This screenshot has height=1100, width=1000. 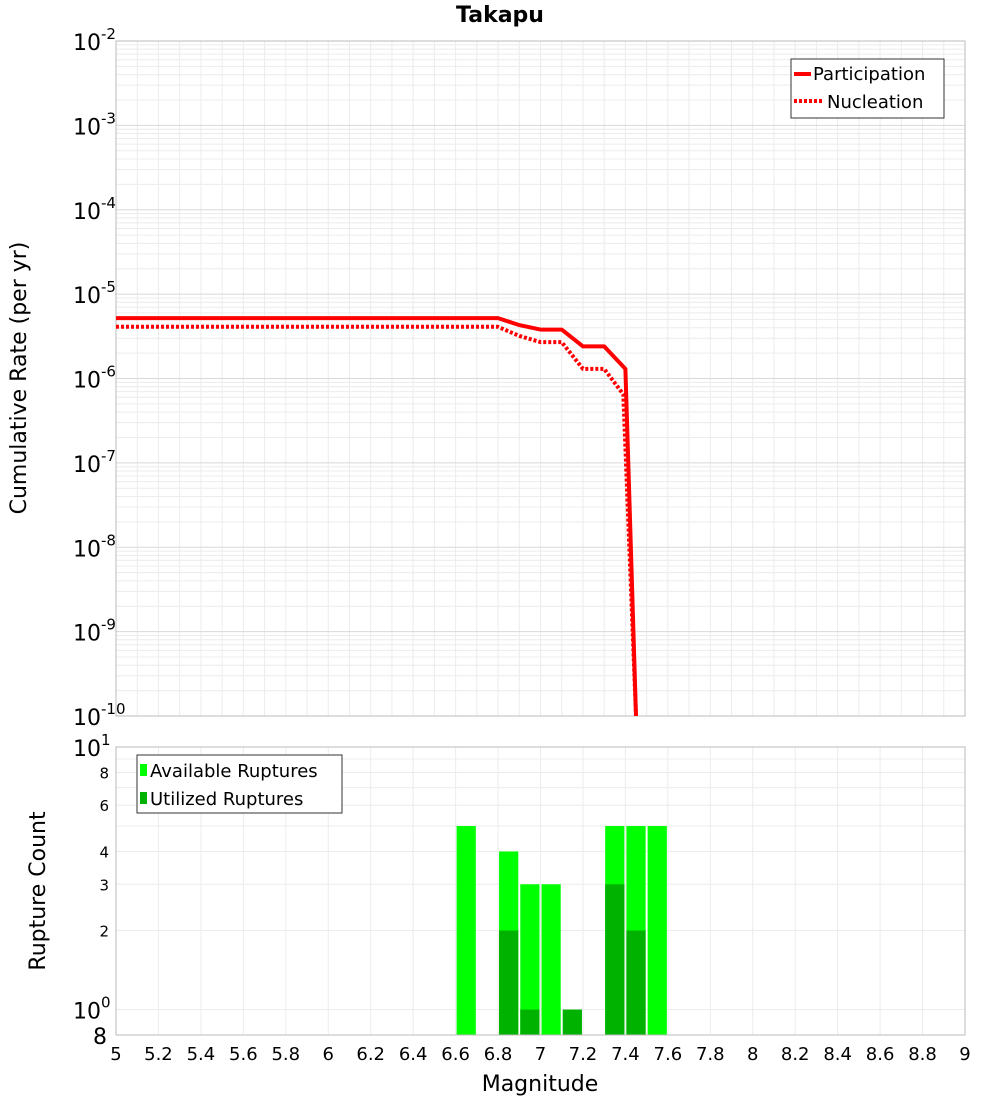 What do you see at coordinates (104, 932) in the screenshot?
I see `bottom-y-tick-label: 2` at bounding box center [104, 932].